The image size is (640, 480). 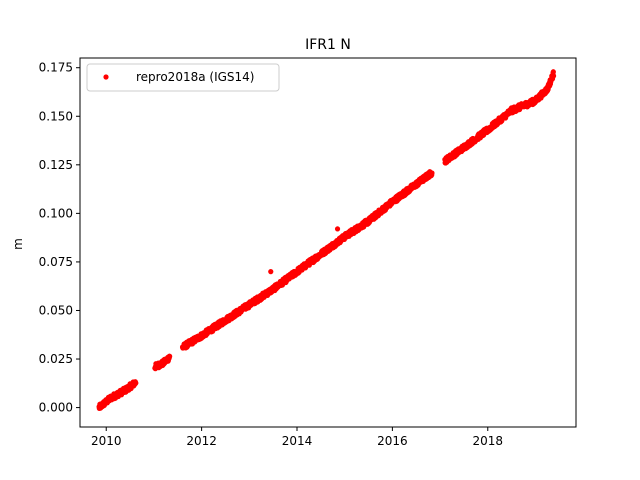 I want to click on y-axis-ticks: 0.000 0.025 0.050 0.075 0.100 0.125 0.150 0.175, so click(x=59, y=238).